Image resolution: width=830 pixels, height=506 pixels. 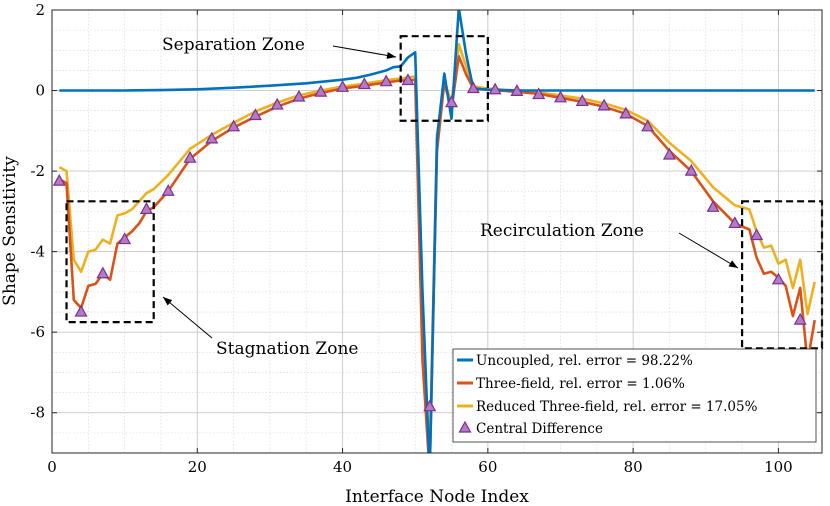 I want to click on legend-label-central-difference: Central Difference, so click(x=539, y=429).